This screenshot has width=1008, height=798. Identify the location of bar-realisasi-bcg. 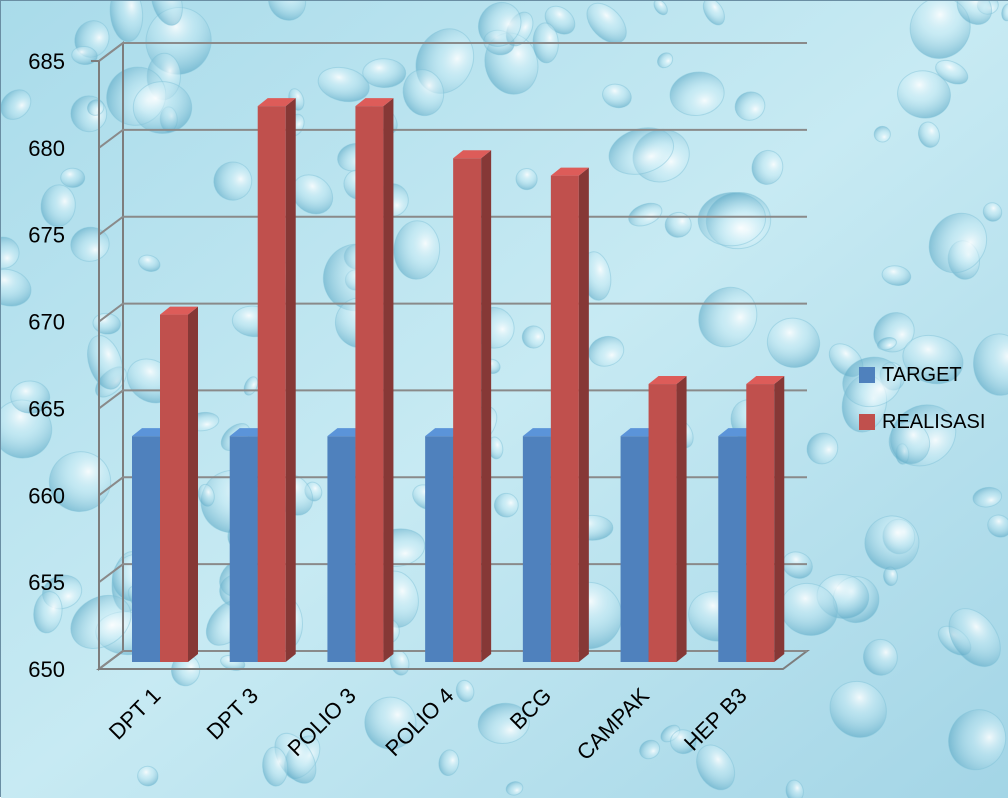
(569, 414).